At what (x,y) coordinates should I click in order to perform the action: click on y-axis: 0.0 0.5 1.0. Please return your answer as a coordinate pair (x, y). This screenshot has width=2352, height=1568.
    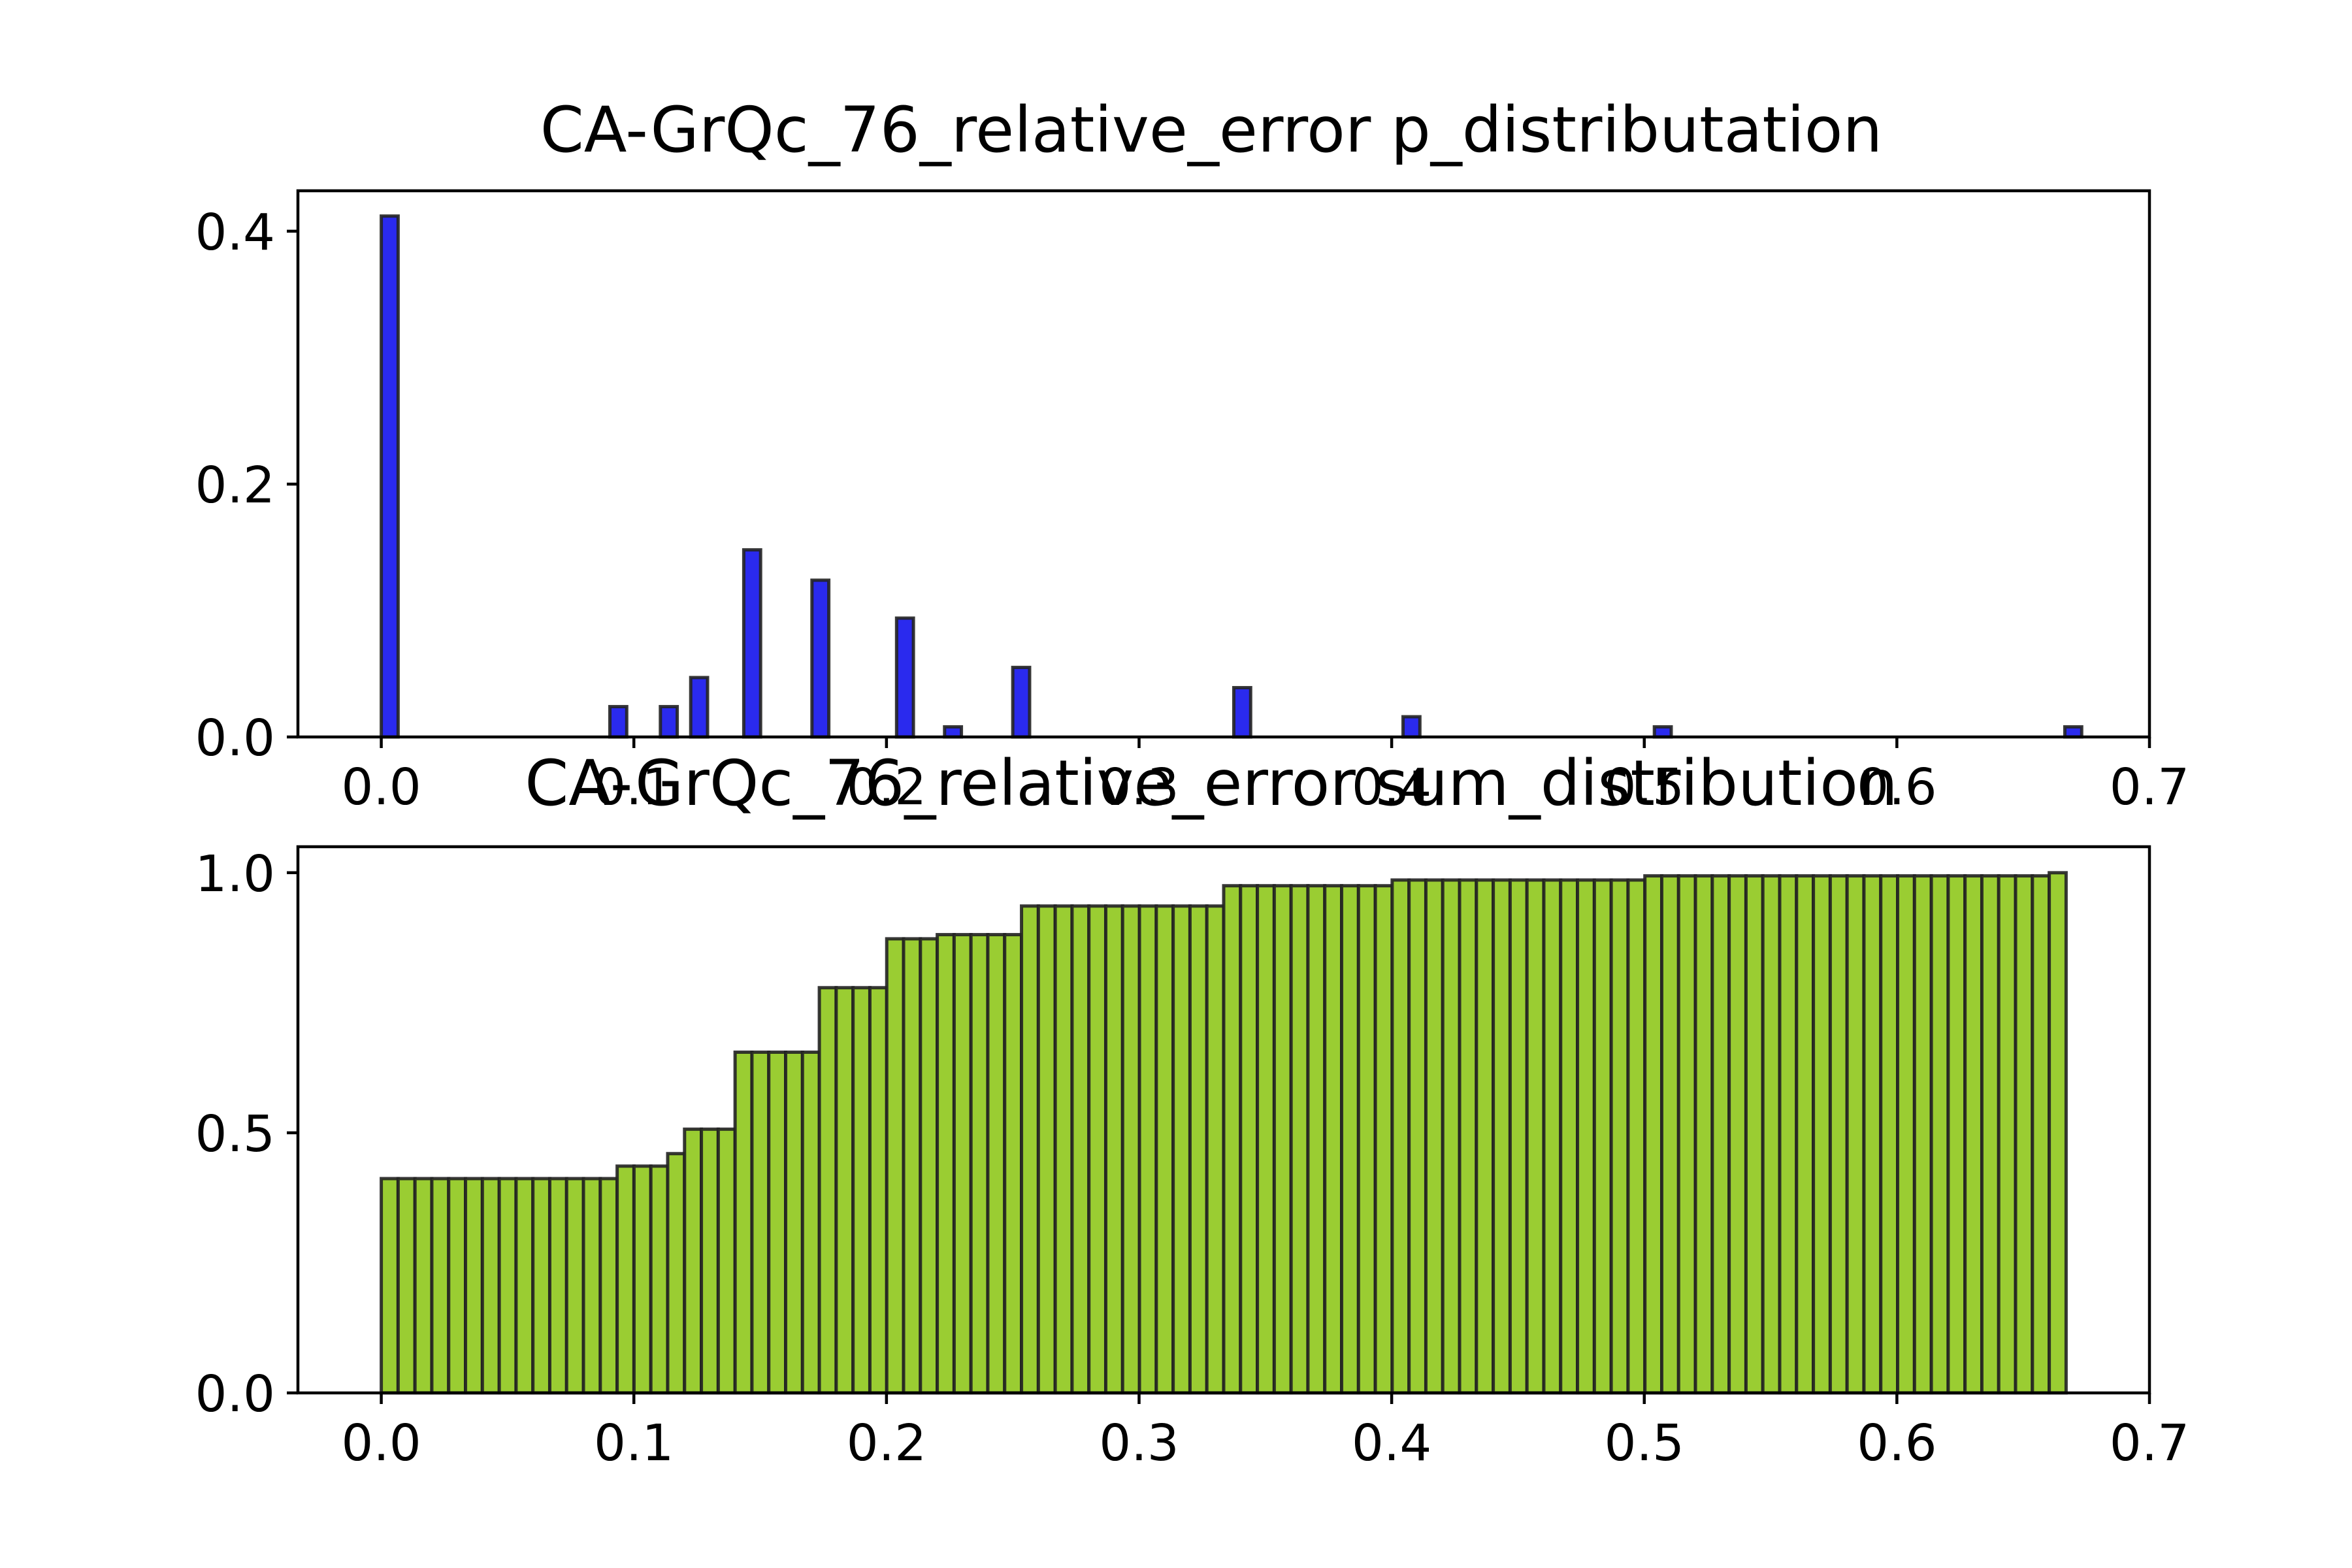
    Looking at the image, I should click on (246, 1134).